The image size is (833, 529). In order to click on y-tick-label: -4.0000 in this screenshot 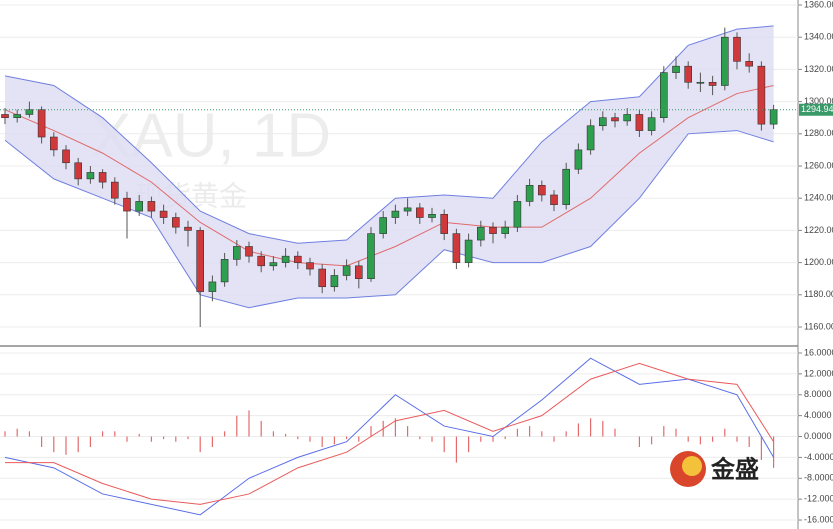, I will do `click(818, 457)`.